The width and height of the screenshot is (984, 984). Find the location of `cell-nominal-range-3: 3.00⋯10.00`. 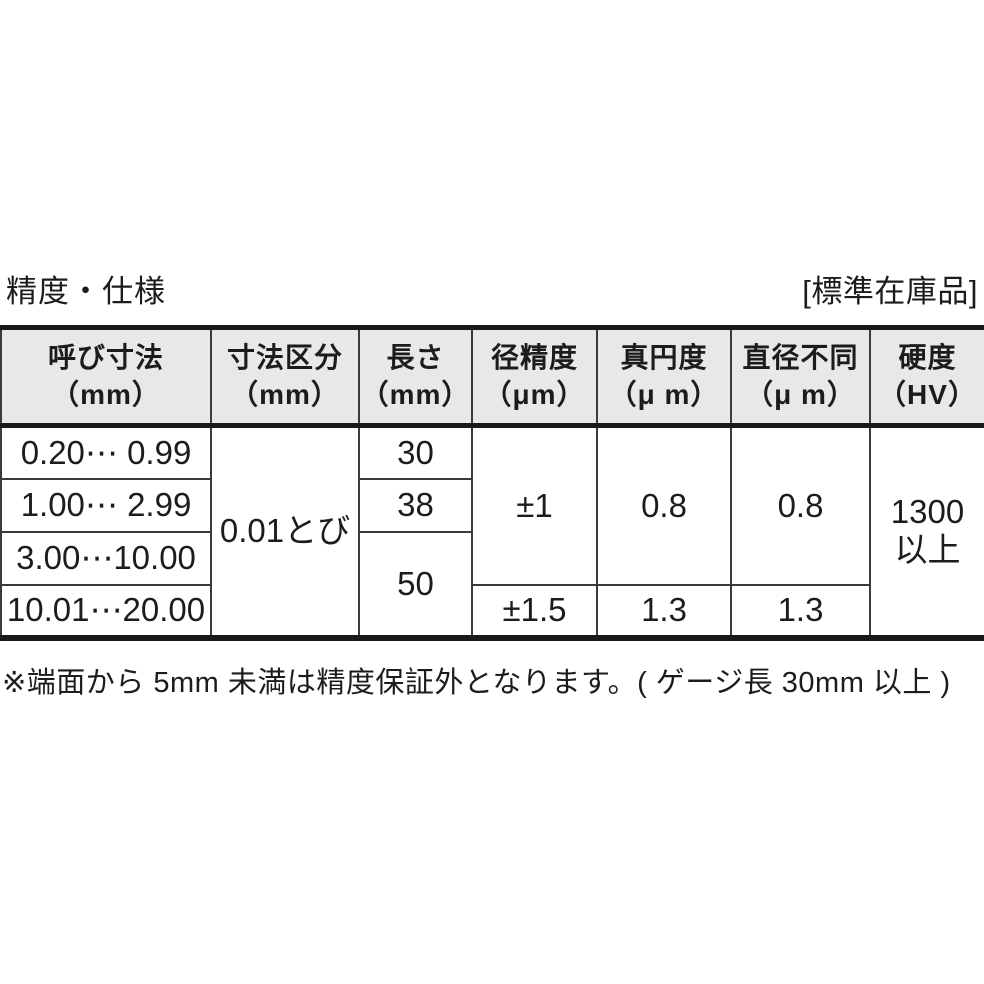

cell-nominal-range-3: 3.00⋯10.00 is located at coordinates (106, 558).